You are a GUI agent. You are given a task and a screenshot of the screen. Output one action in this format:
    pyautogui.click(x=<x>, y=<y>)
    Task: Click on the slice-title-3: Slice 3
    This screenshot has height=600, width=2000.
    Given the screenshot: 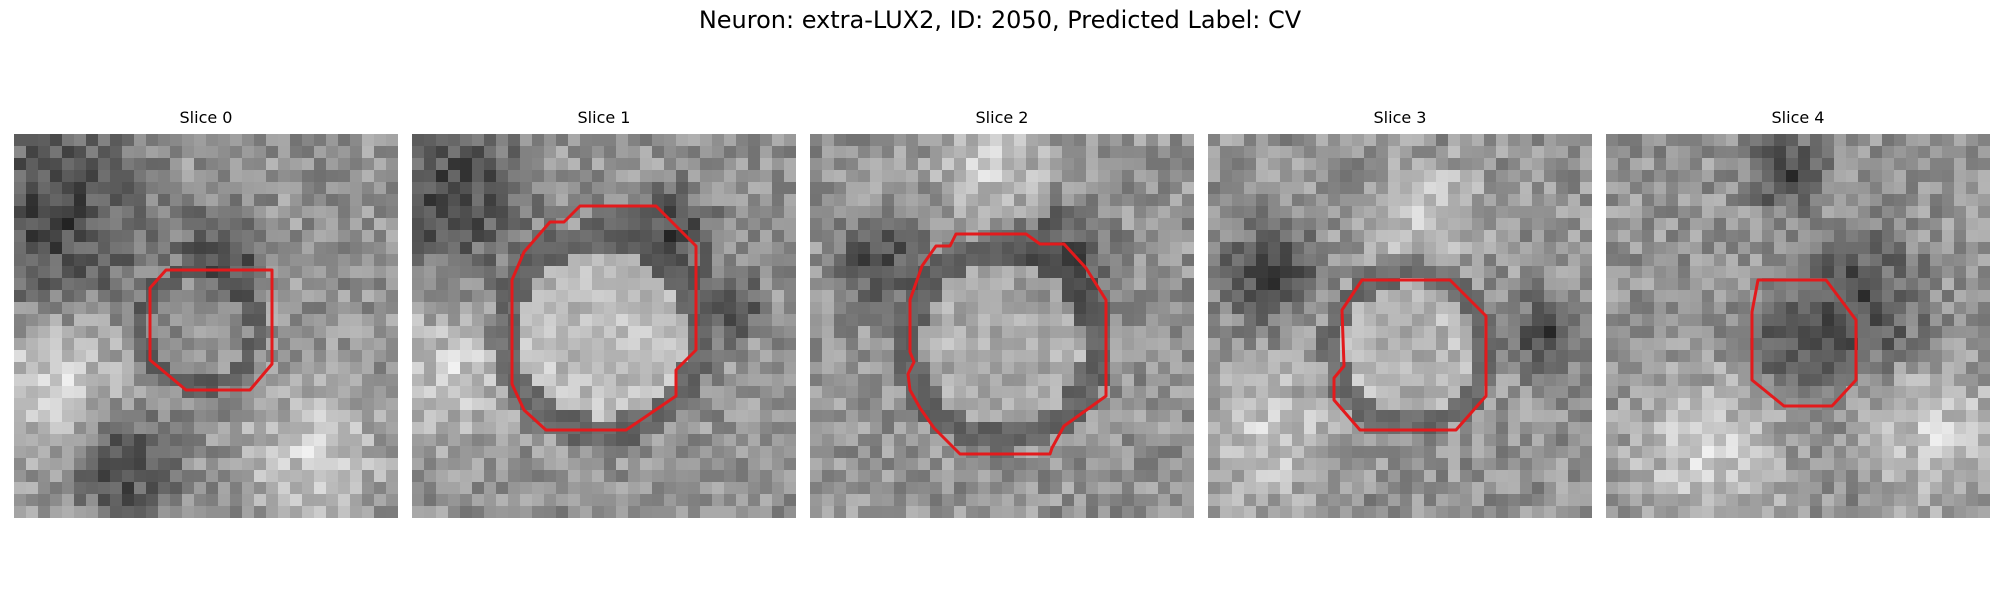 What is the action you would take?
    pyautogui.click(x=1400, y=117)
    